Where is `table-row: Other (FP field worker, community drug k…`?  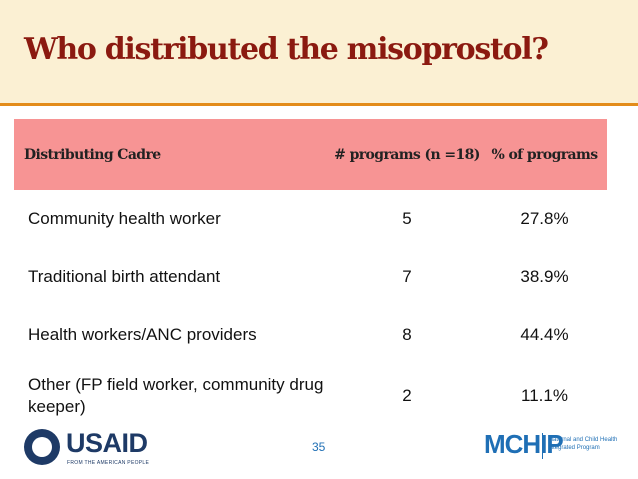
table-row: Other (FP field worker, community drug k… is located at coordinates (310, 396).